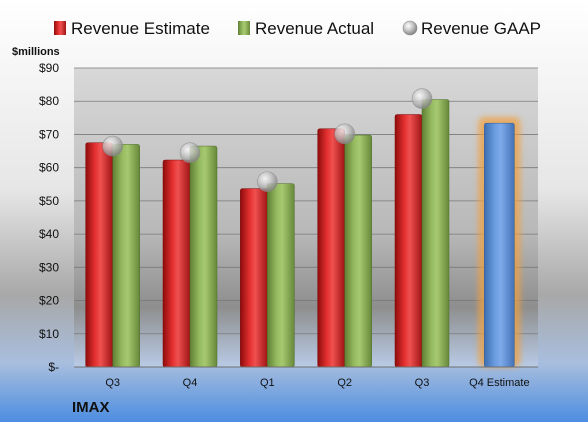 The height and width of the screenshot is (422, 588). I want to click on y-tick-label: $70, so click(49, 134).